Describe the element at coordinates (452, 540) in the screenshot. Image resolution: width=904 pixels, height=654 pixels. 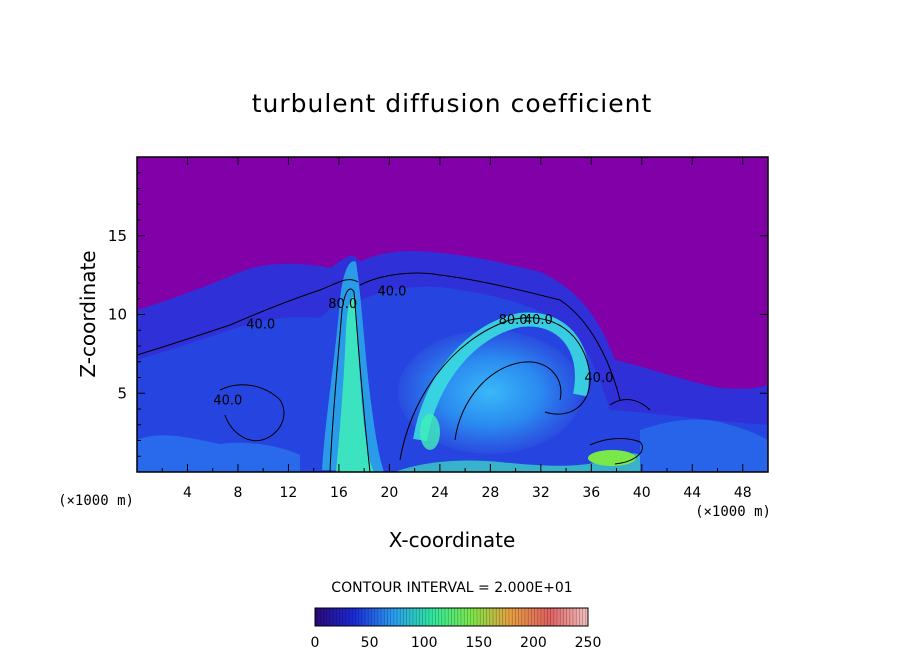
I see `x-axis-label: X-coordinate` at that location.